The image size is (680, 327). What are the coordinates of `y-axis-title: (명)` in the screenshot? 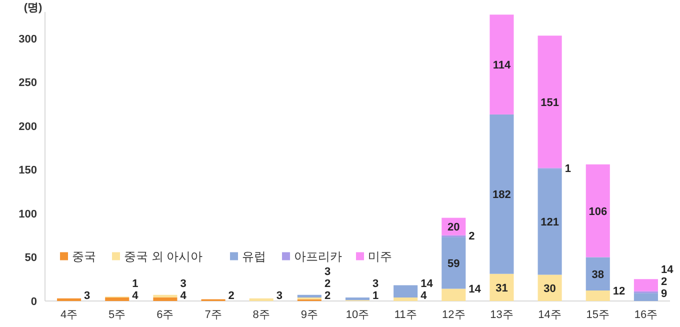 It's located at (33, 8).